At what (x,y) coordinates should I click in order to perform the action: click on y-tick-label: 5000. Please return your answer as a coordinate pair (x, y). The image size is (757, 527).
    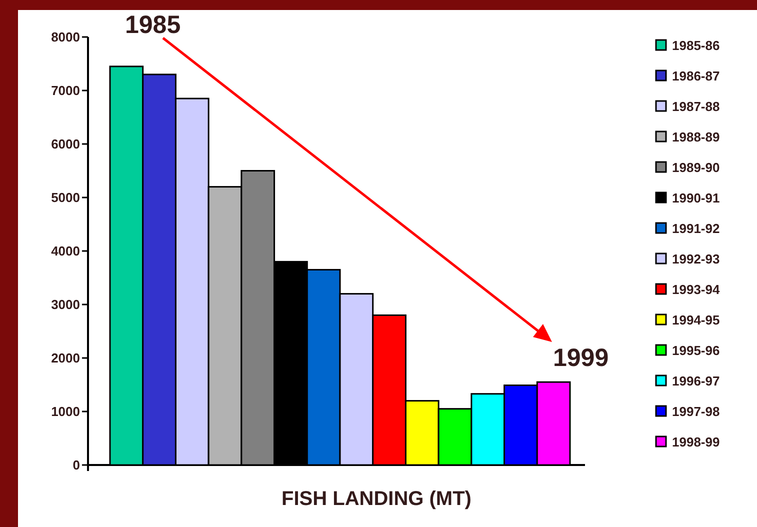
    Looking at the image, I should click on (65, 198).